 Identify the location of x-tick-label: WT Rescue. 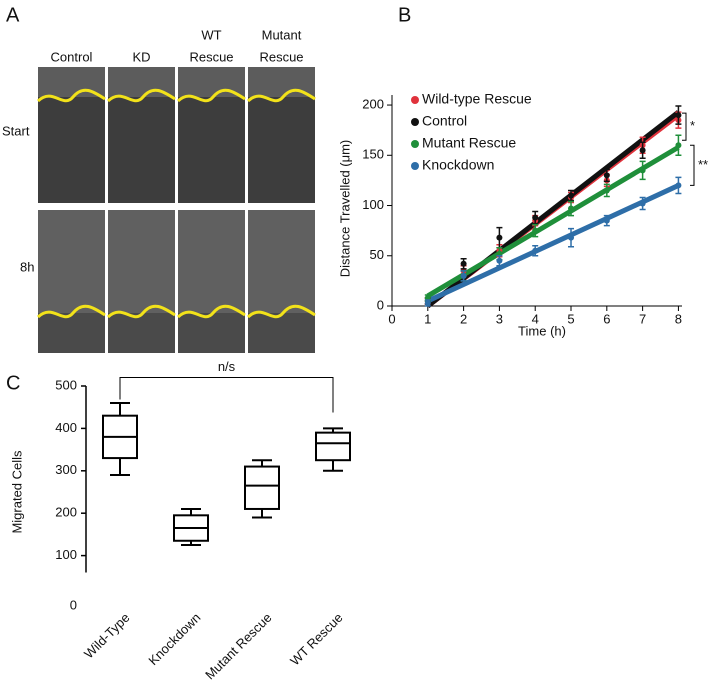
(316, 639).